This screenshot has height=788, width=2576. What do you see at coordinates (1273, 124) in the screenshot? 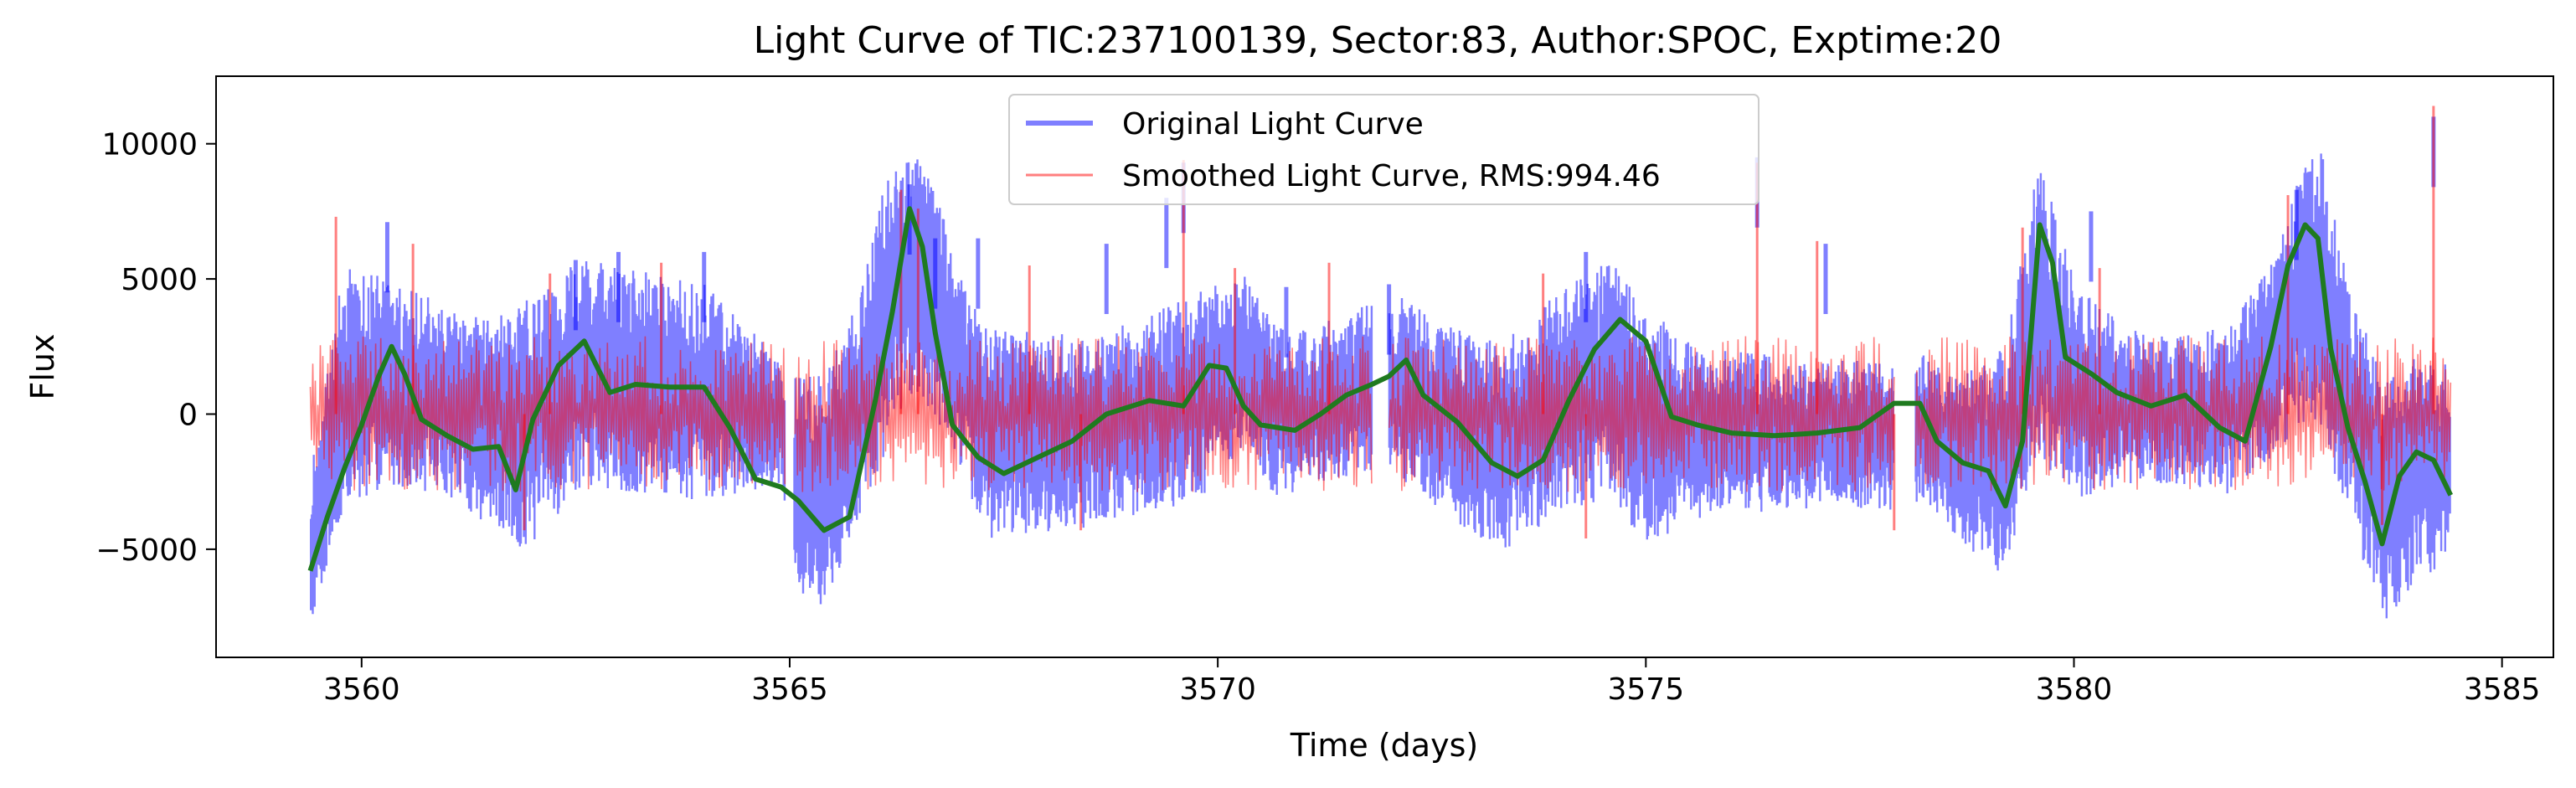
I see `legend-label-original: Original Light Curve` at bounding box center [1273, 124].